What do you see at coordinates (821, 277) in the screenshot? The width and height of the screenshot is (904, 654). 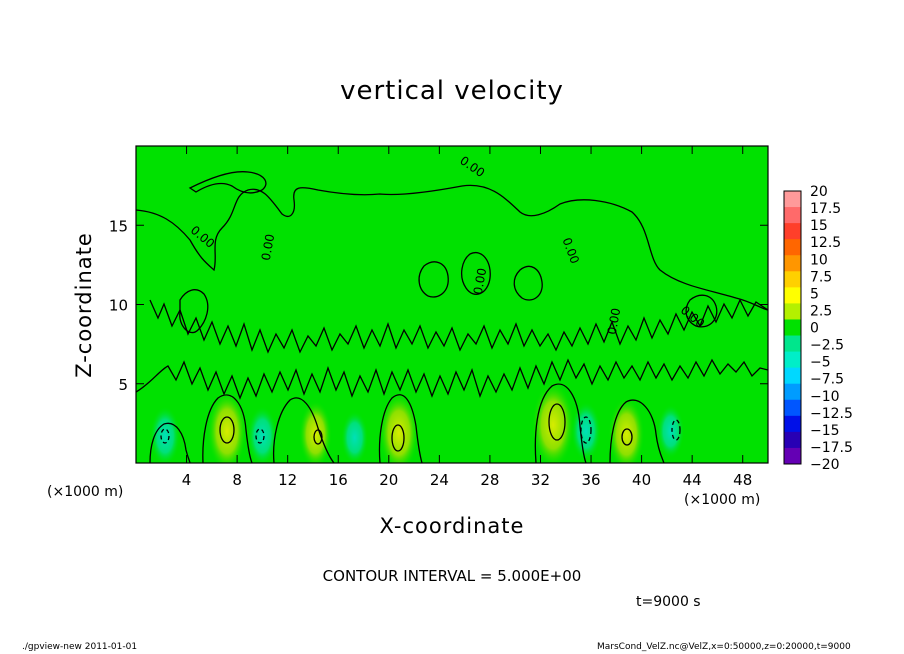 I see `colorbar-level-label: 7.5` at bounding box center [821, 277].